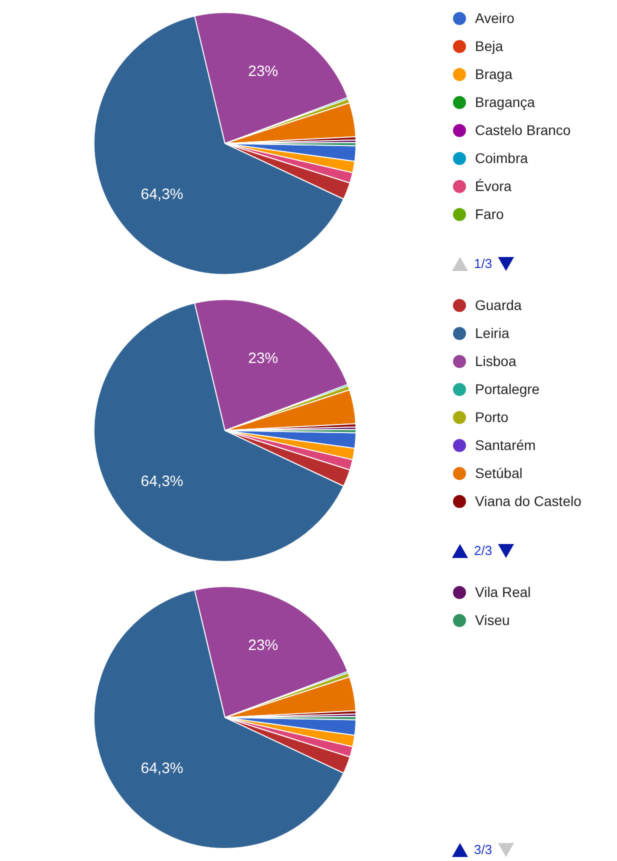  Describe the element at coordinates (507, 389) in the screenshot. I see `legend-label: Portalegre` at that location.